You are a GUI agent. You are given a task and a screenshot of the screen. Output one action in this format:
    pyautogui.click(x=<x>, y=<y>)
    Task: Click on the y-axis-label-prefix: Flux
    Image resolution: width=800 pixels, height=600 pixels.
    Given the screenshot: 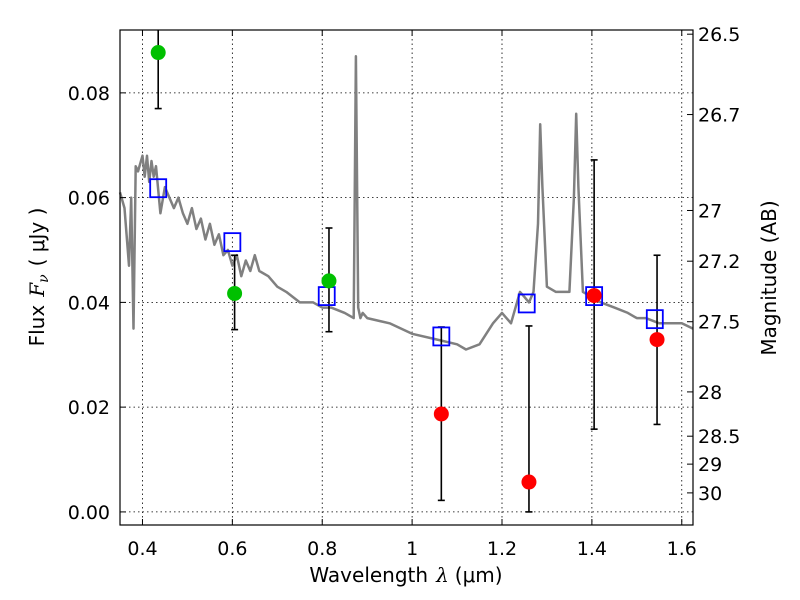 What is the action you would take?
    pyautogui.click(x=37, y=326)
    